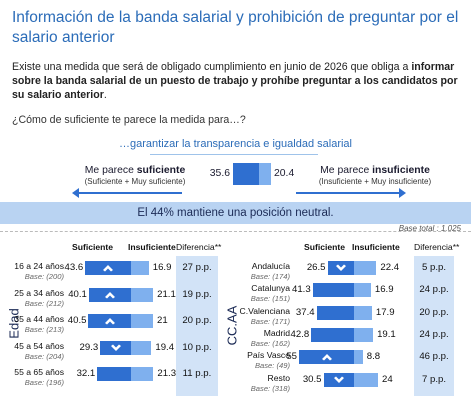 Image resolution: width=471 pixels, height=401 pixels. I want to click on suficiente-value: 41.3, so click(301, 290).